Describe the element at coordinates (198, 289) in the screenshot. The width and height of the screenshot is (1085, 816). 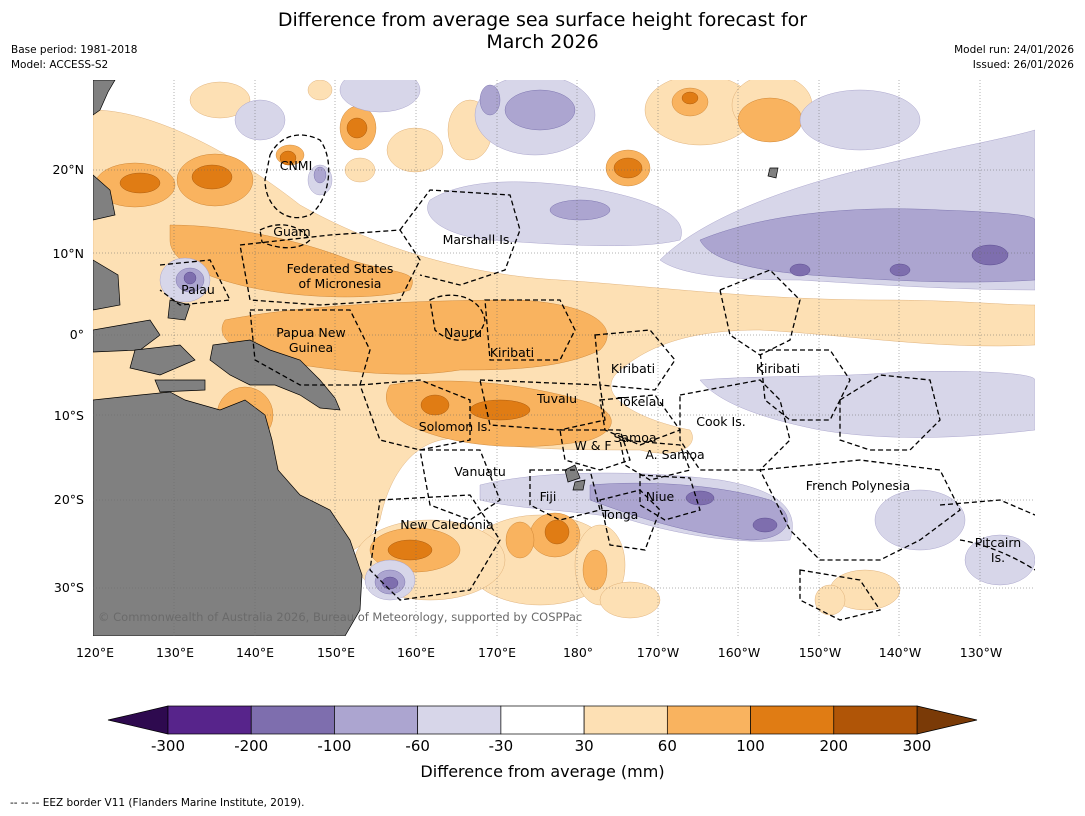
I see `label-palau: Palau` at that location.